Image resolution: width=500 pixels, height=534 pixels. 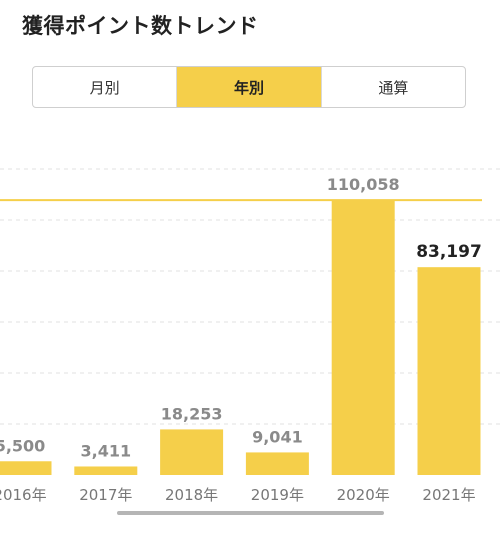 What do you see at coordinates (192, 413) in the screenshot?
I see `value-label: 18,253` at bounding box center [192, 413].